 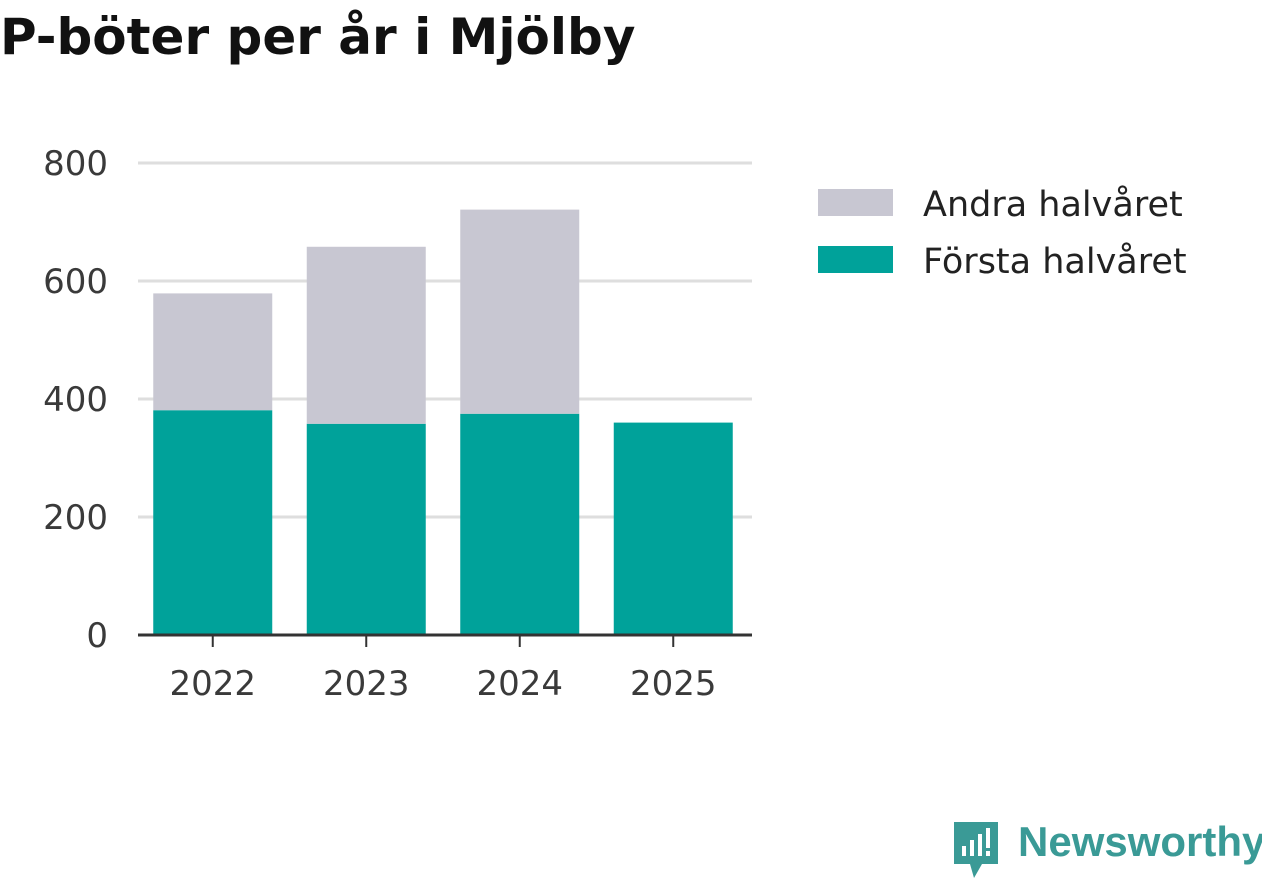 I want to click on x-axis: 2022 2023 2024 2025, so click(x=445, y=668).